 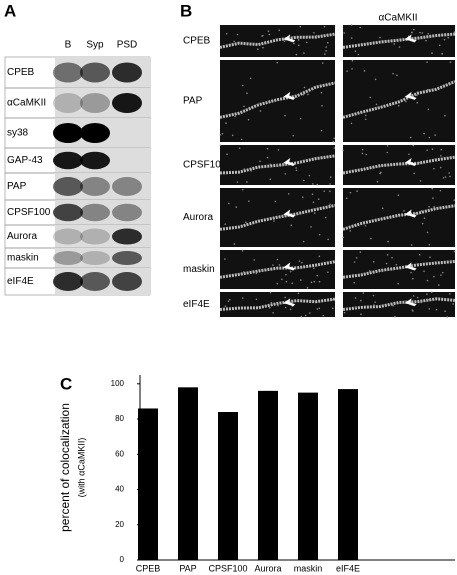 What do you see at coordinates (22, 236) in the screenshot?
I see `row-label: Aurora` at bounding box center [22, 236].